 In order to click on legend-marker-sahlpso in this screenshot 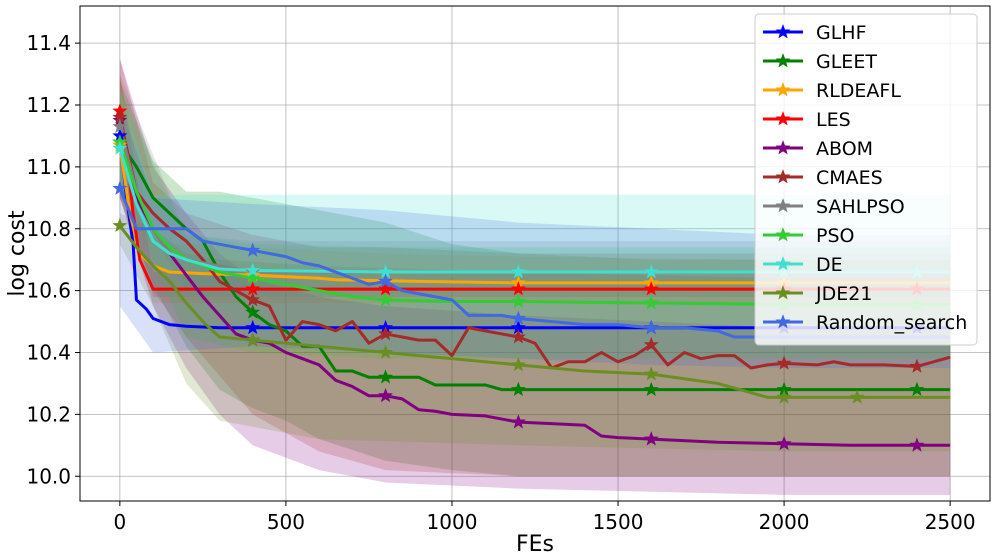, I will do `click(783, 205)`.